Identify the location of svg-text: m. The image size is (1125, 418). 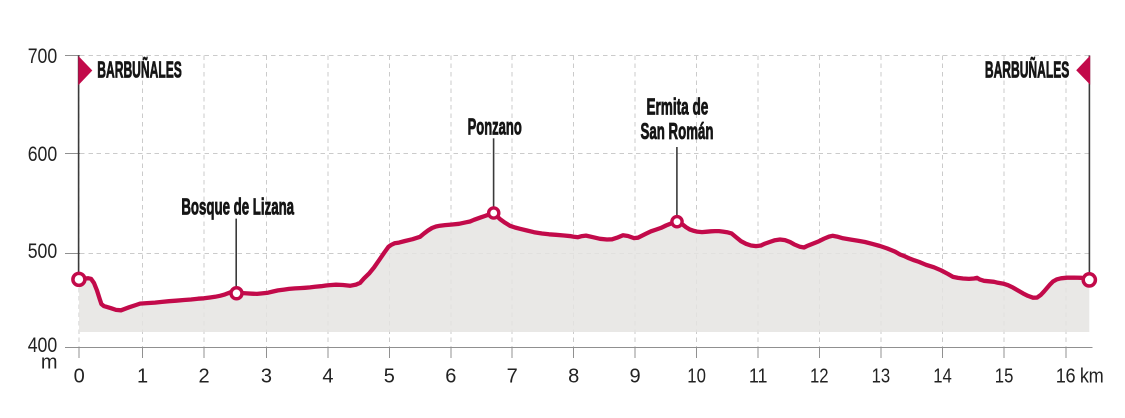
(49, 363).